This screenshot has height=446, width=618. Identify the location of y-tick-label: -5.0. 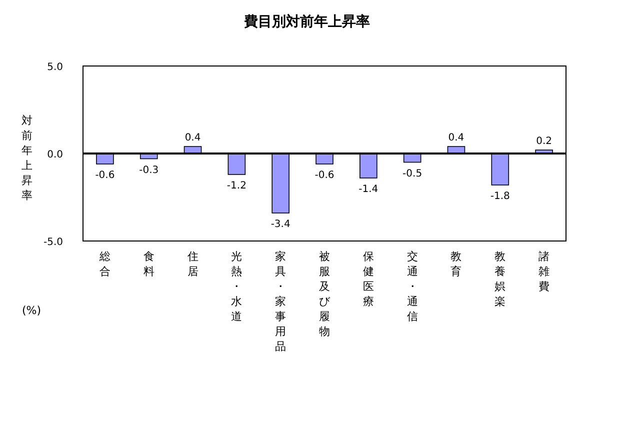
(53, 242).